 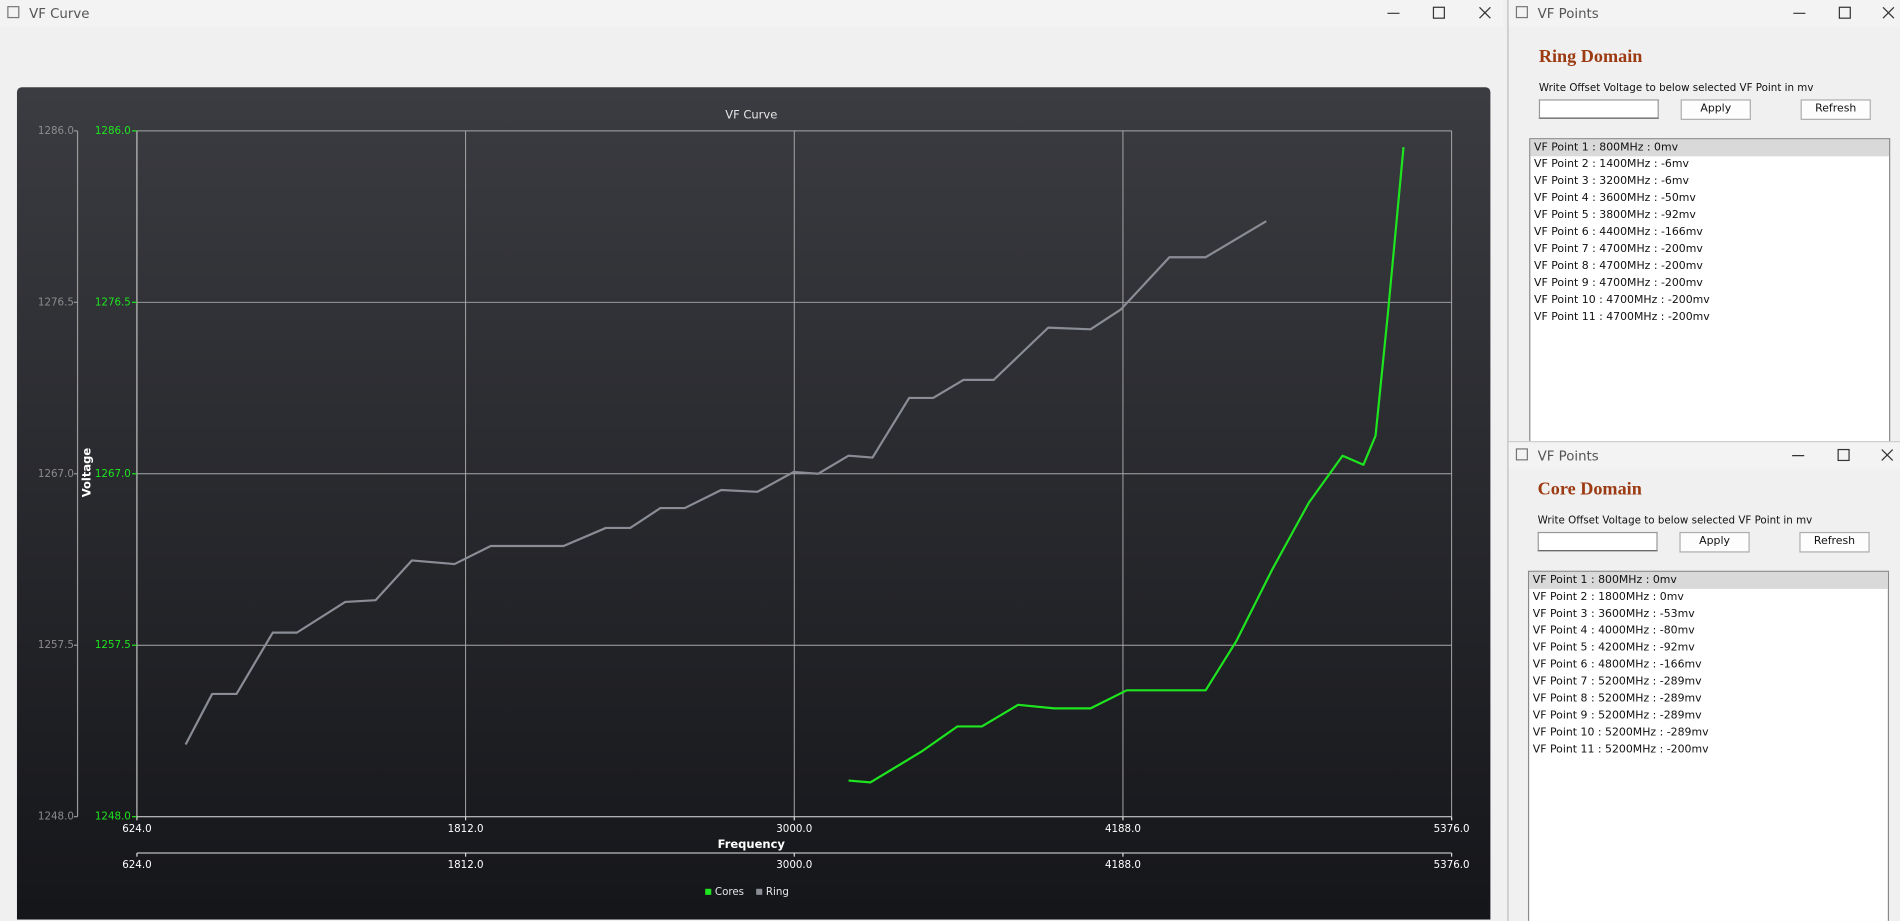 What do you see at coordinates (1608, 597) in the screenshot?
I see `vf-point-item: VF Point 2 : 1800MHz : 0mv` at bounding box center [1608, 597].